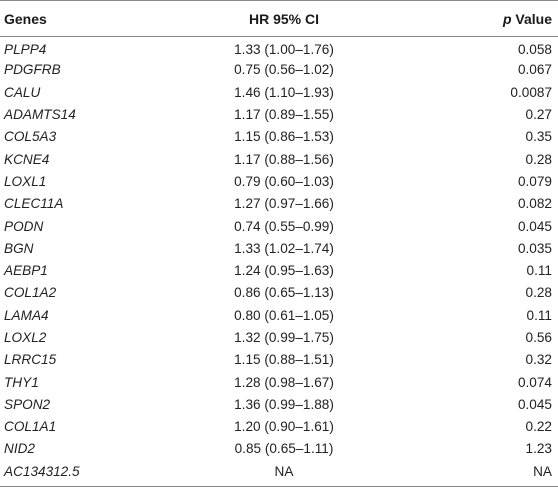 This screenshot has height=490, width=558. What do you see at coordinates (30, 360) in the screenshot?
I see `gene-cell: LRRC15` at bounding box center [30, 360].